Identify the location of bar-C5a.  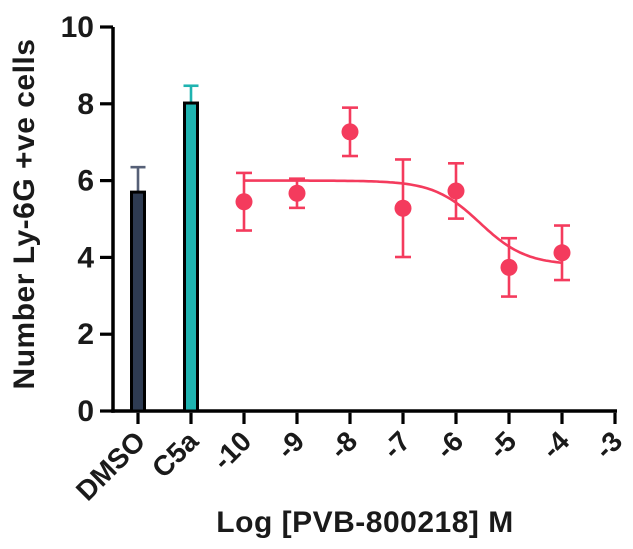
(191, 257).